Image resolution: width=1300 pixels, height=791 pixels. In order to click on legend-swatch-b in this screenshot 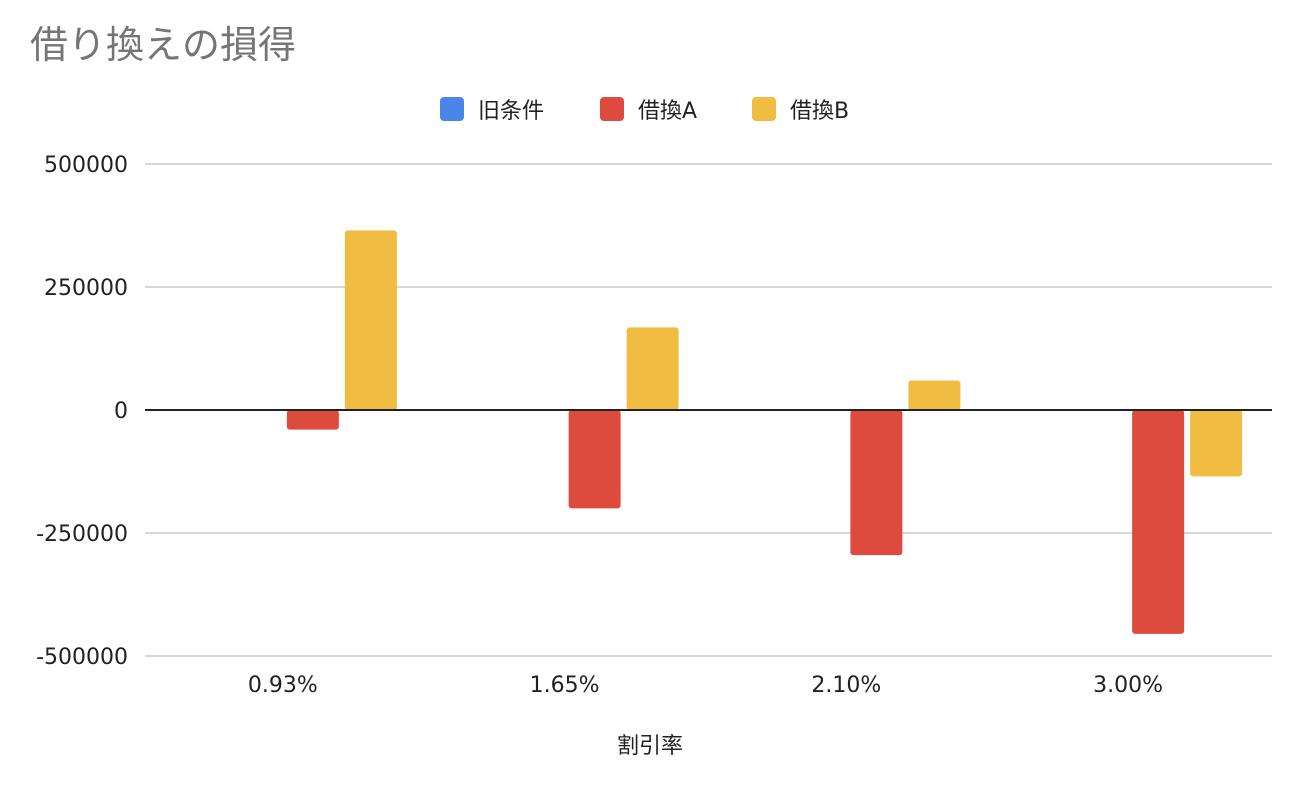, I will do `click(764, 109)`.